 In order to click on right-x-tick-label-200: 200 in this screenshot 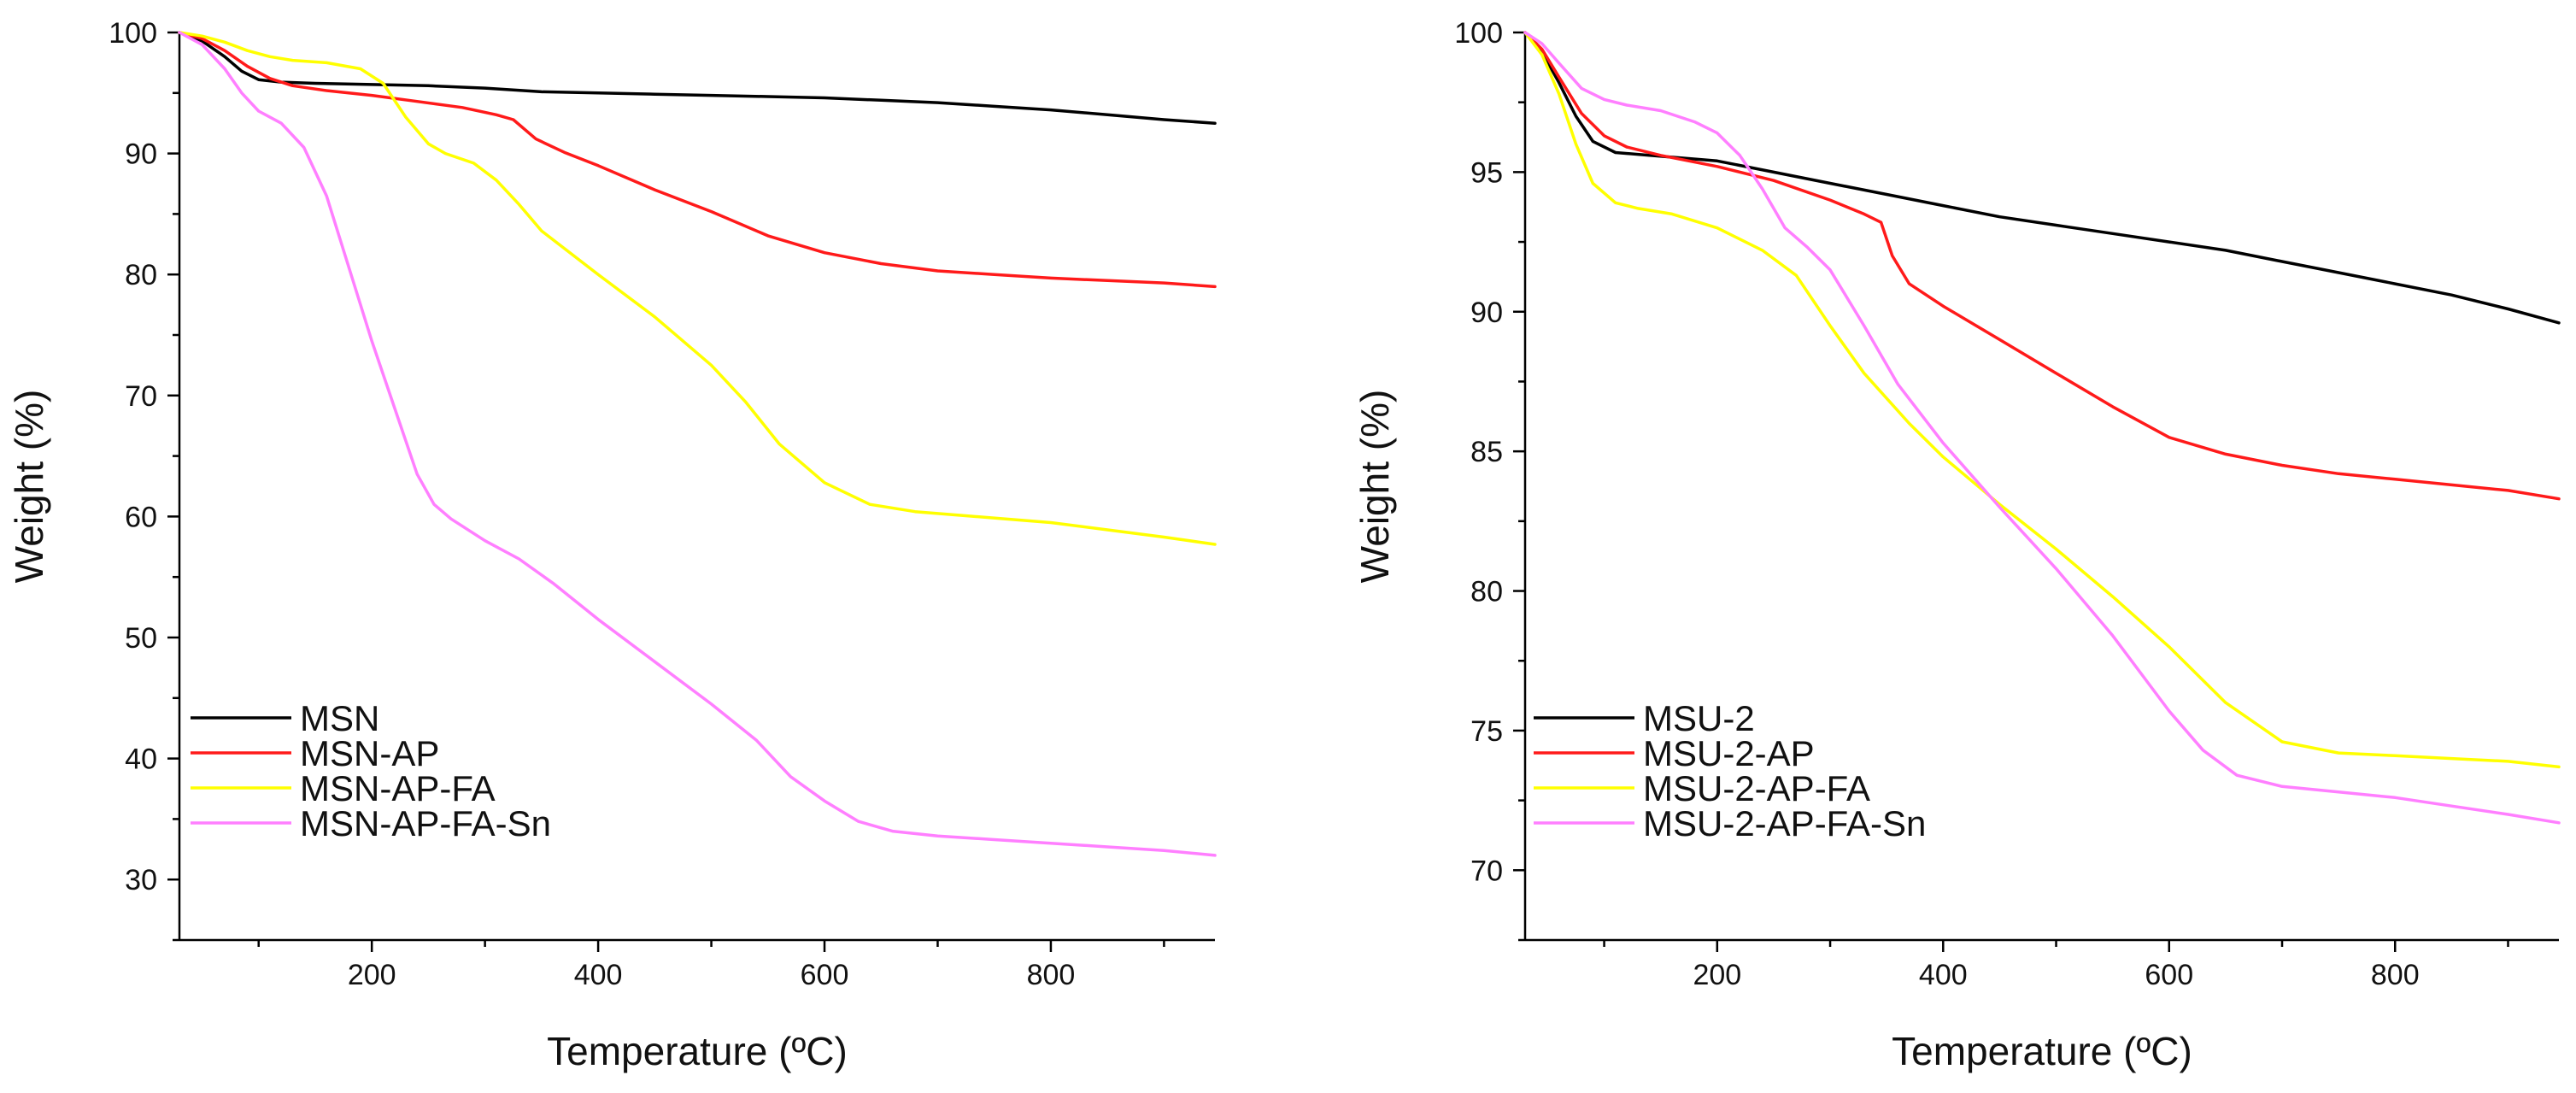, I will do `click(1717, 975)`.